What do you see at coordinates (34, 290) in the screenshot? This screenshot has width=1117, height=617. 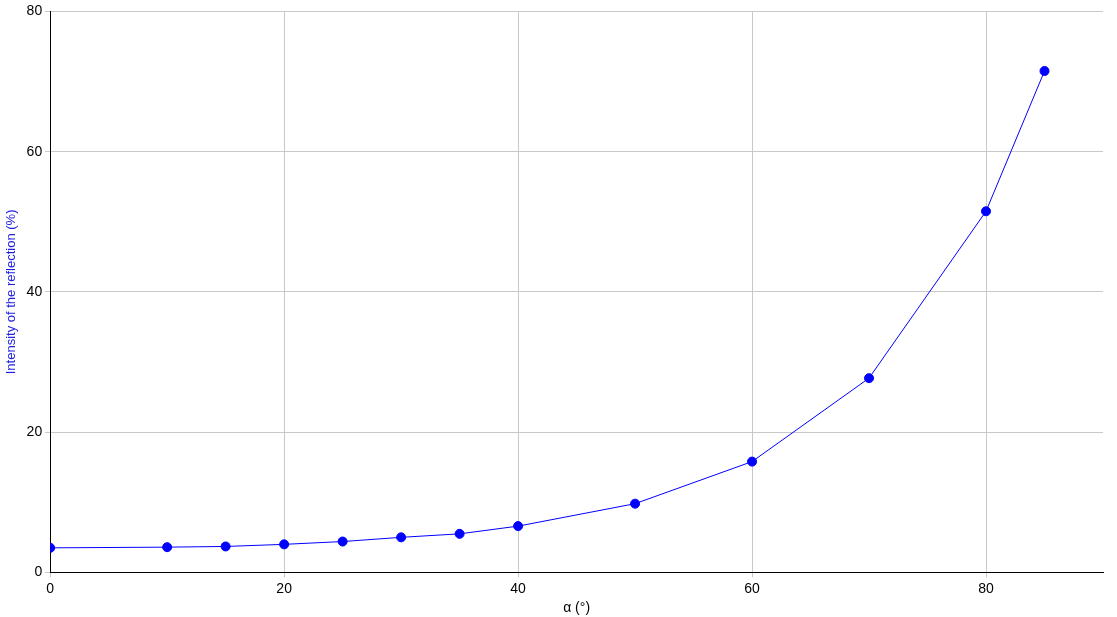 I see `y-tick-label: 40` at bounding box center [34, 290].